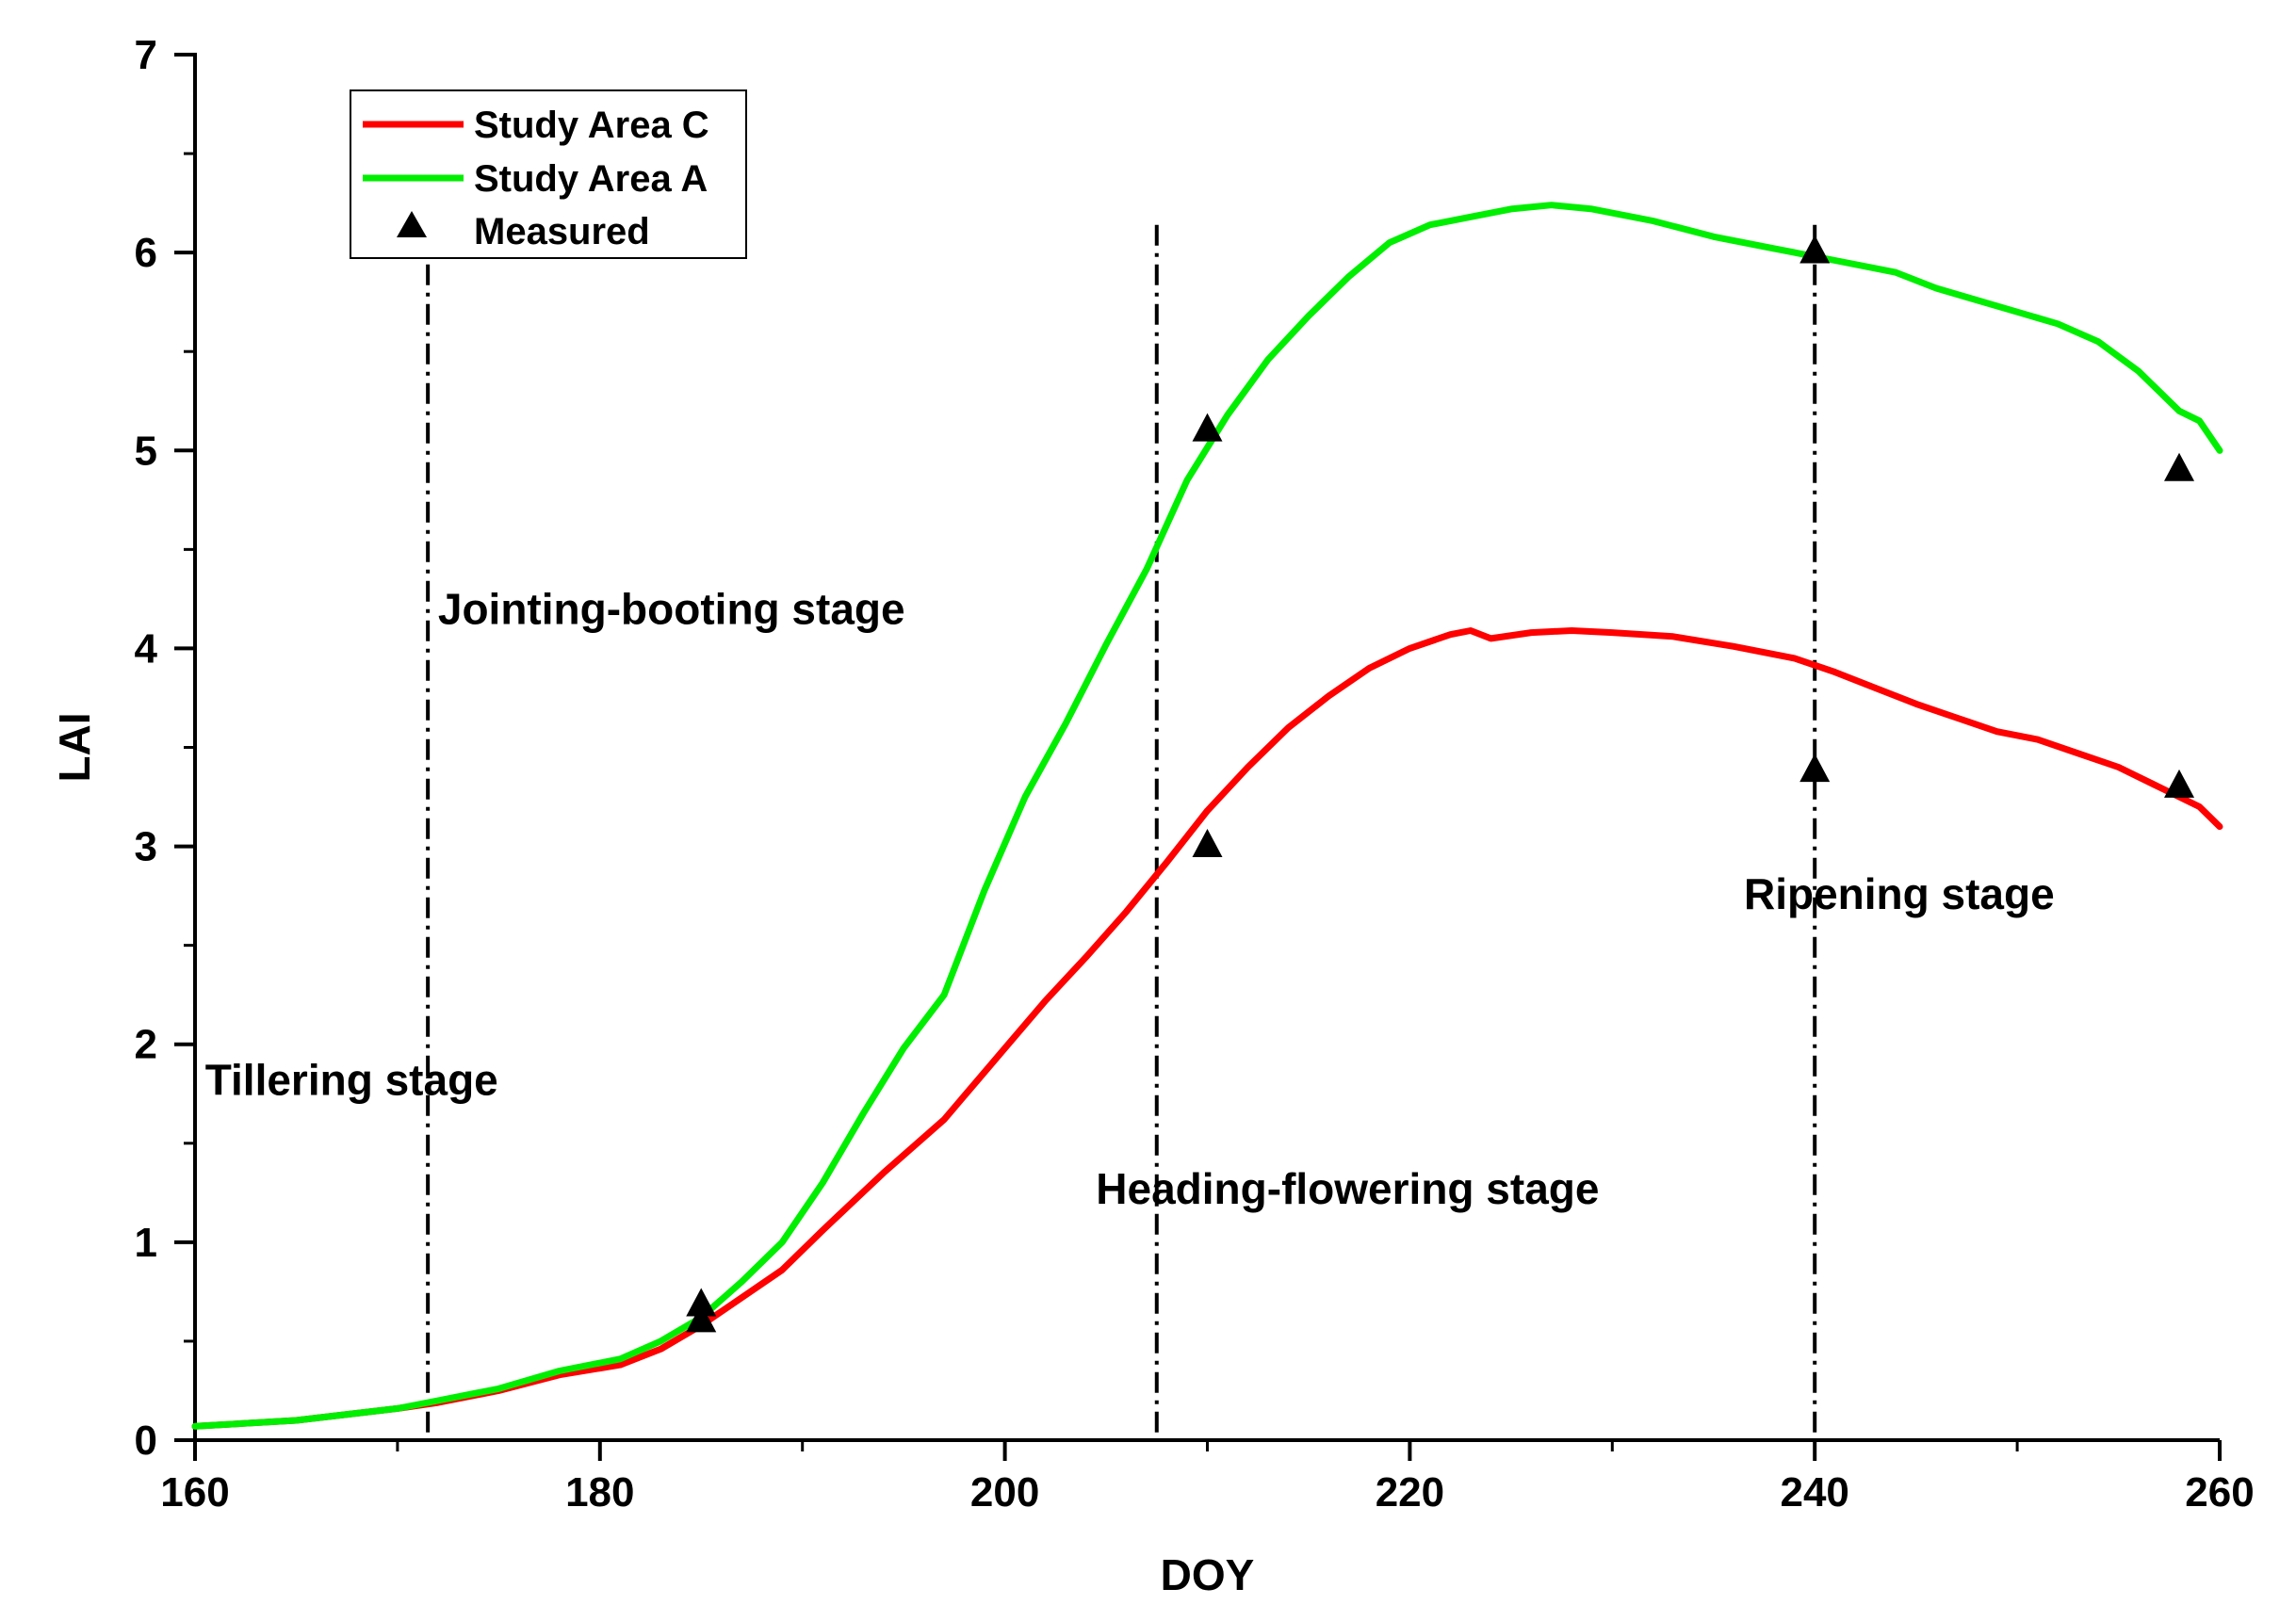 The height and width of the screenshot is (1621, 2296). Describe the element at coordinates (591, 125) in the screenshot. I see `legend-label: Study Area C` at that location.